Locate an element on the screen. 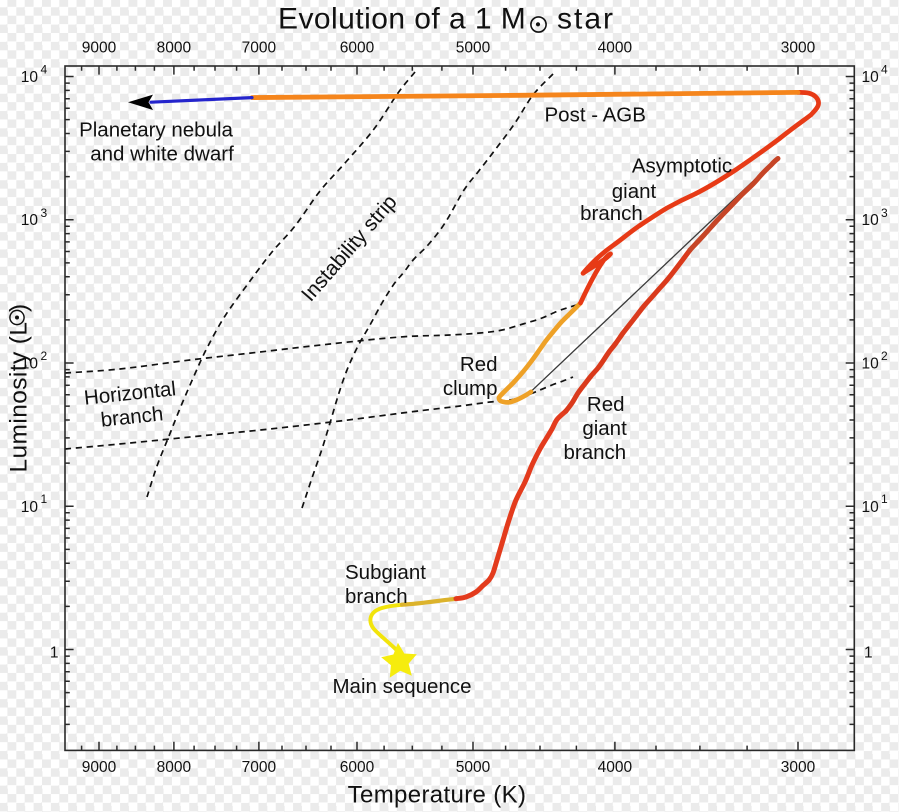 The width and height of the screenshot is (899, 812). svg-text: Planetary nebula is located at coordinates (156, 130).